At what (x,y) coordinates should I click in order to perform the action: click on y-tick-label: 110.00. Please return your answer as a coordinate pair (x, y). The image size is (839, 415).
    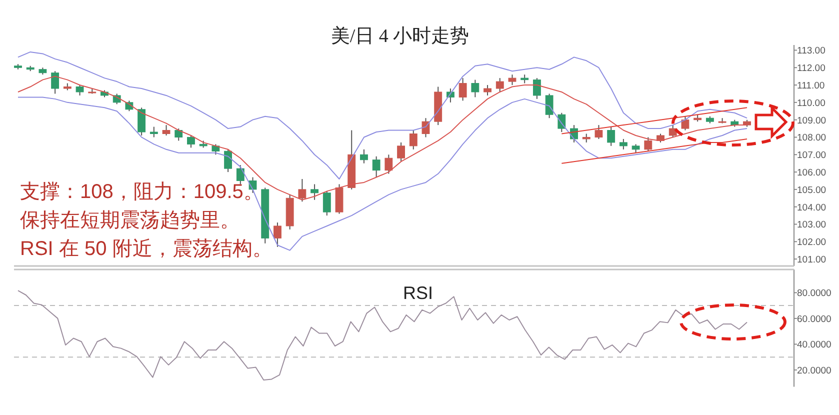
    Looking at the image, I should click on (811, 103).